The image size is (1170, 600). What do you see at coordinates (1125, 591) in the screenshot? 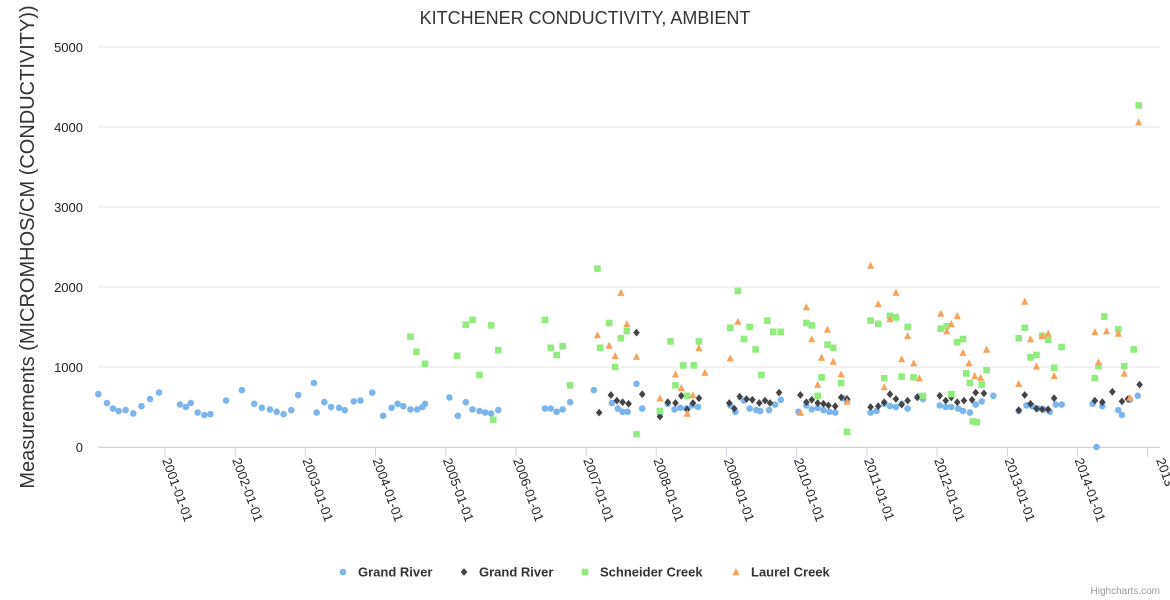
I see `credits-link: Highcharts.com` at bounding box center [1125, 591].